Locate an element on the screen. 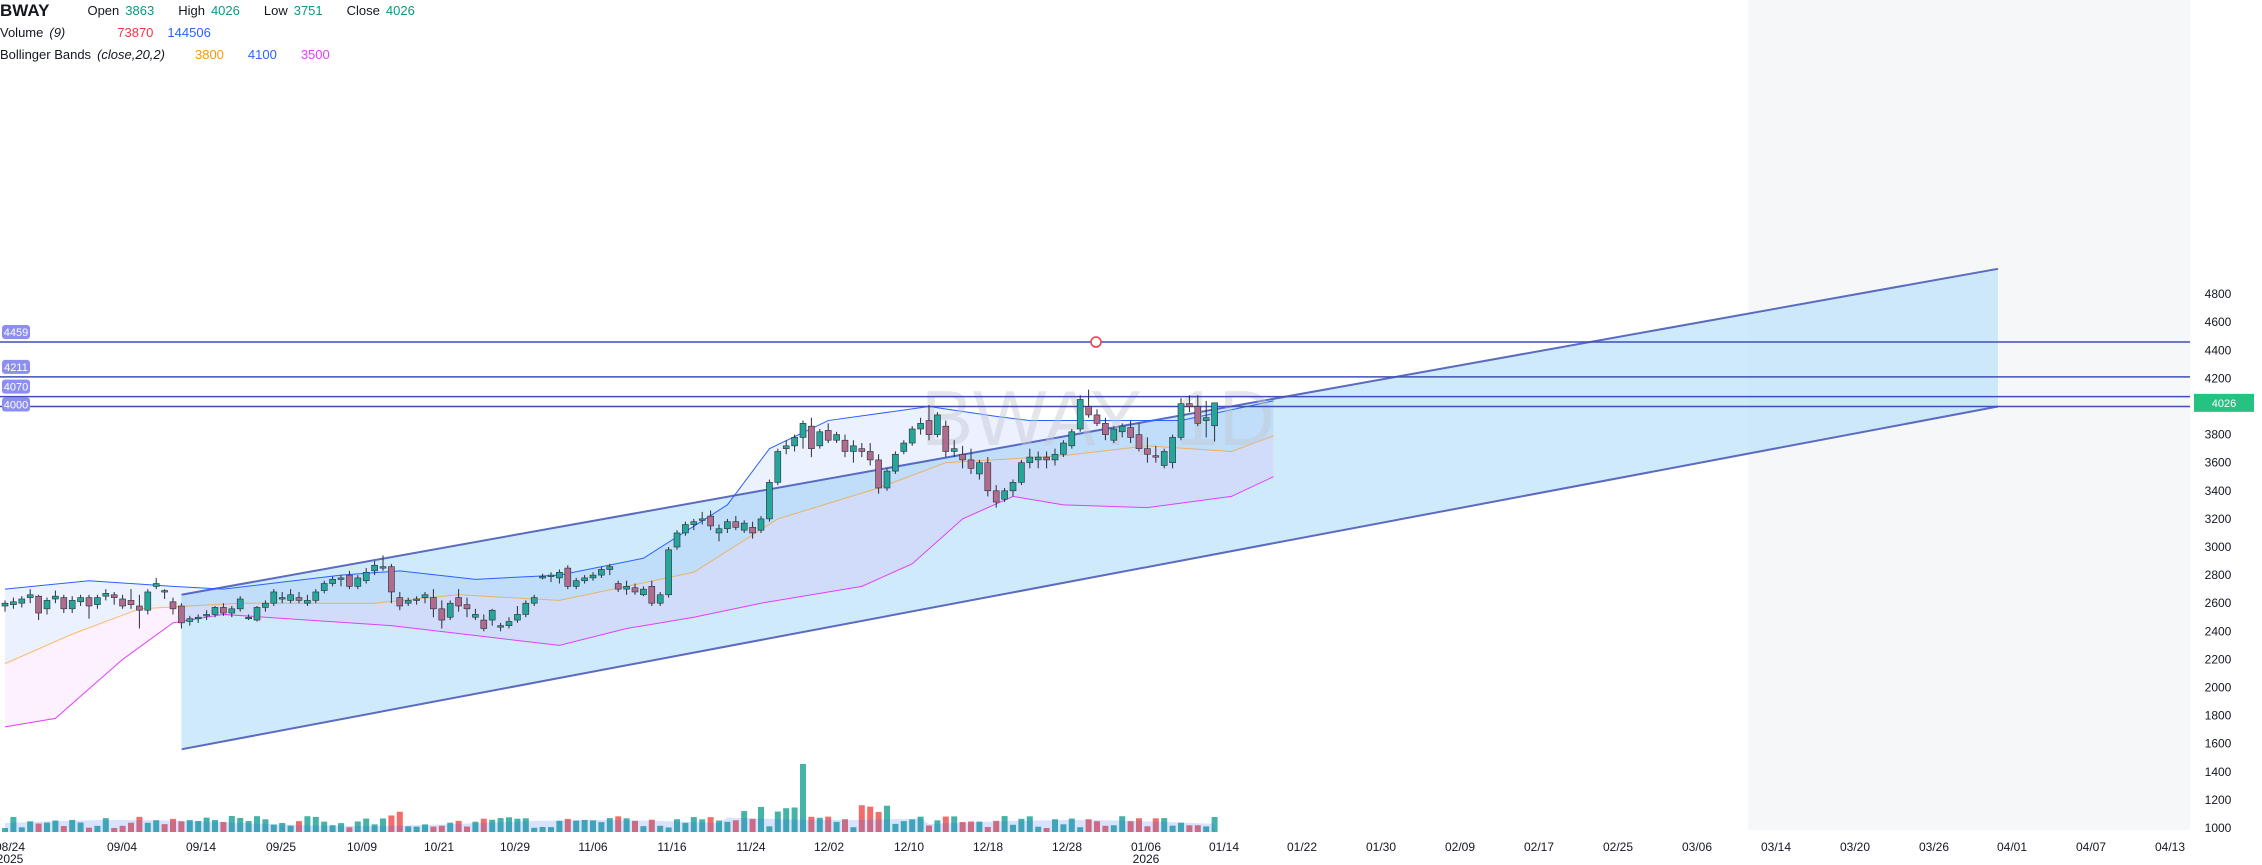  time-tick-label: 02/25 is located at coordinates (1618, 847).